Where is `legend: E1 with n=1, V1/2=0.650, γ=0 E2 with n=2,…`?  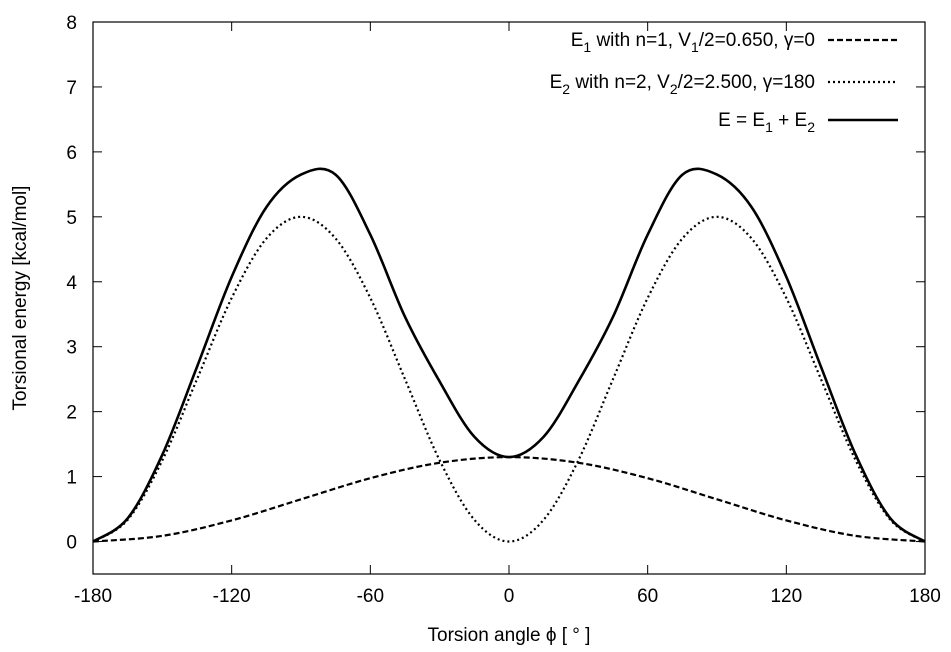 legend: E1 with n=1, V1/2=0.650, γ=0 E2 with n=2,… is located at coordinates (724, 82).